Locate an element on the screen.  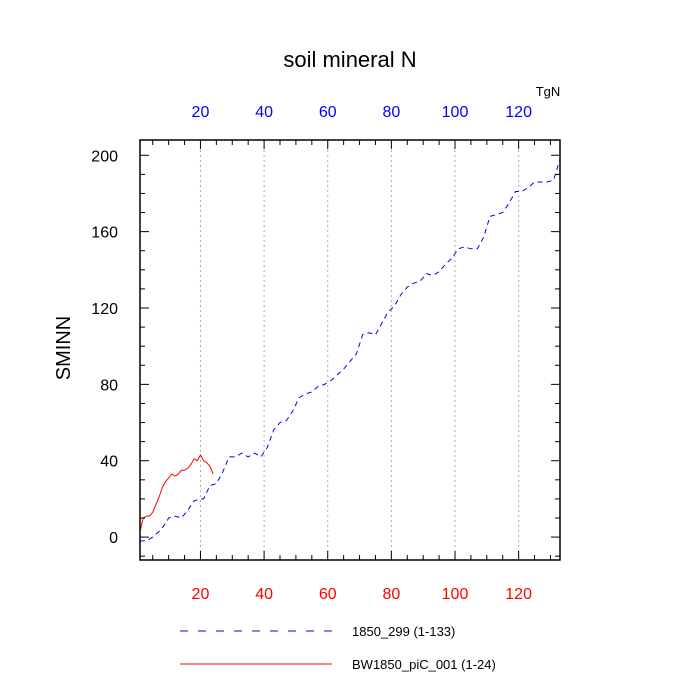
legend-label-2: BW1850_piC_001 (1-24) is located at coordinates (424, 664).